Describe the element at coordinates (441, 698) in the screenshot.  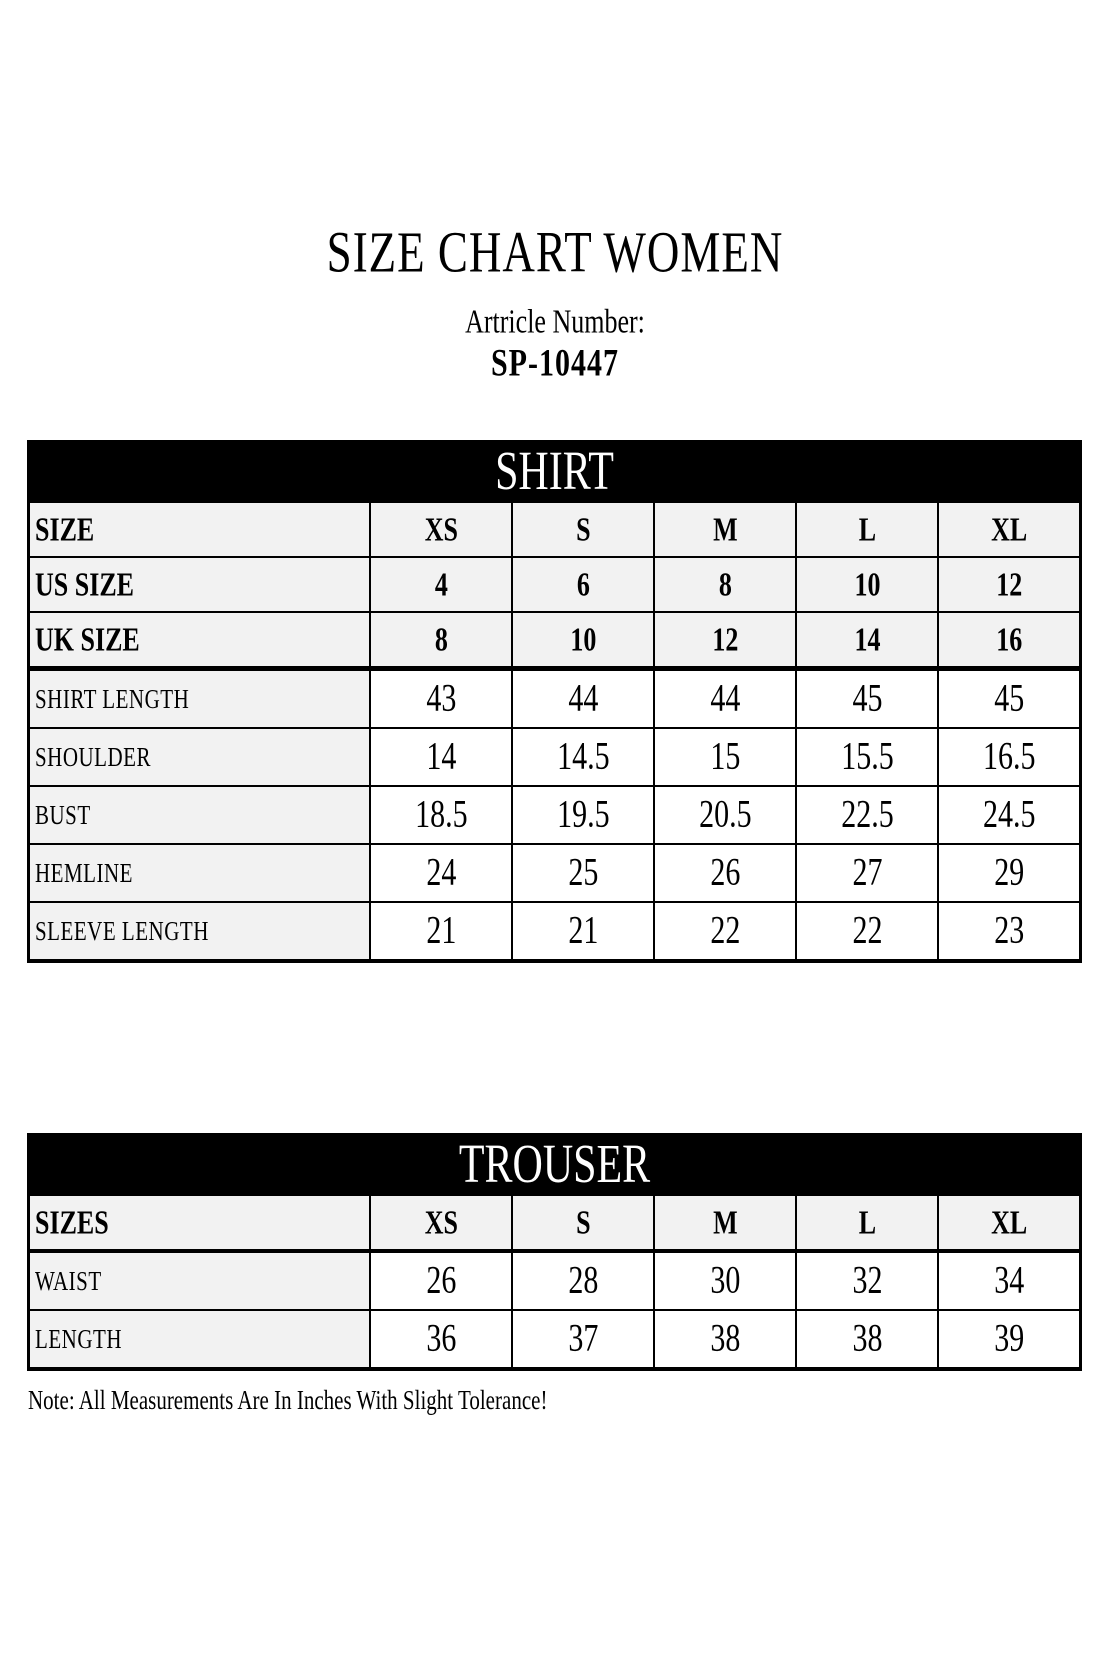
I see `measurement-cell: 43` at that location.